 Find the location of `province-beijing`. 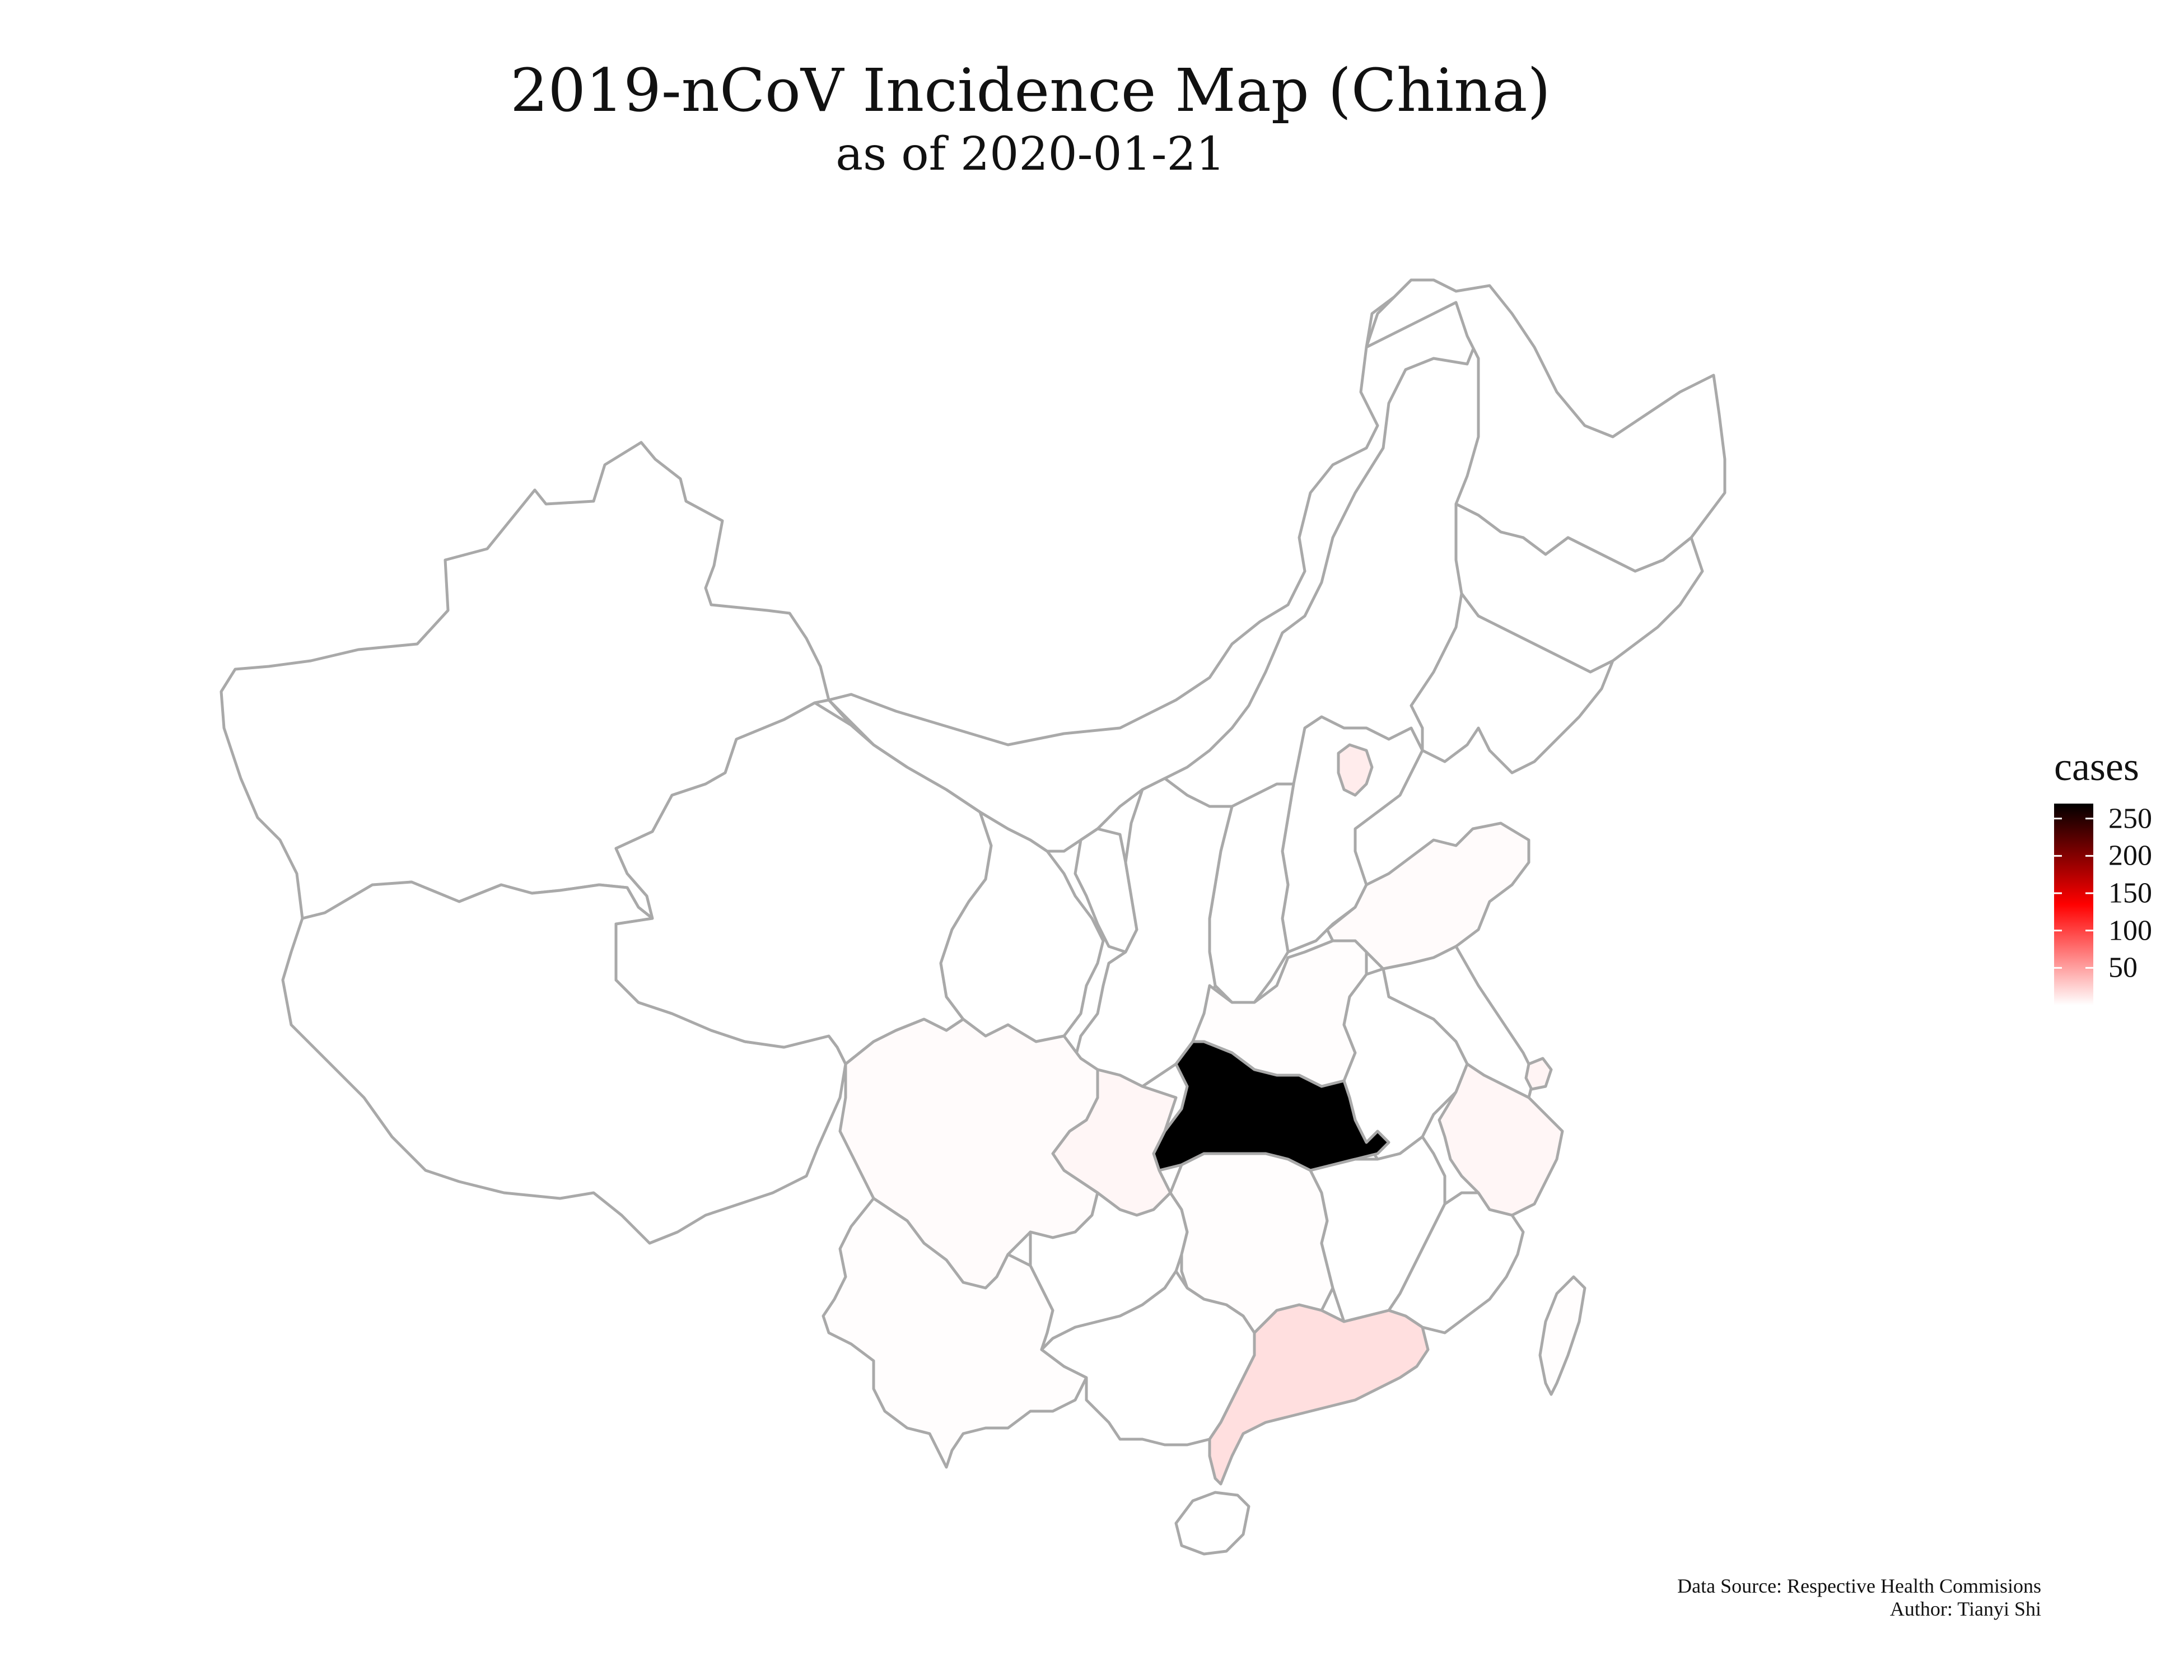

province-beijing is located at coordinates (1355, 770).